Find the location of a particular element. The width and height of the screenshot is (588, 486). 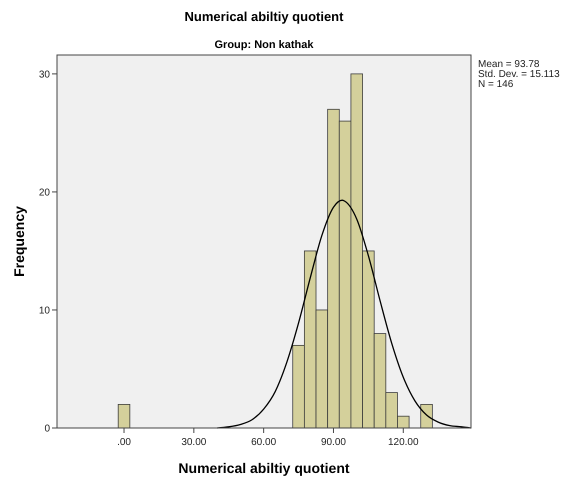

x-tick-label: .00 is located at coordinates (124, 442).